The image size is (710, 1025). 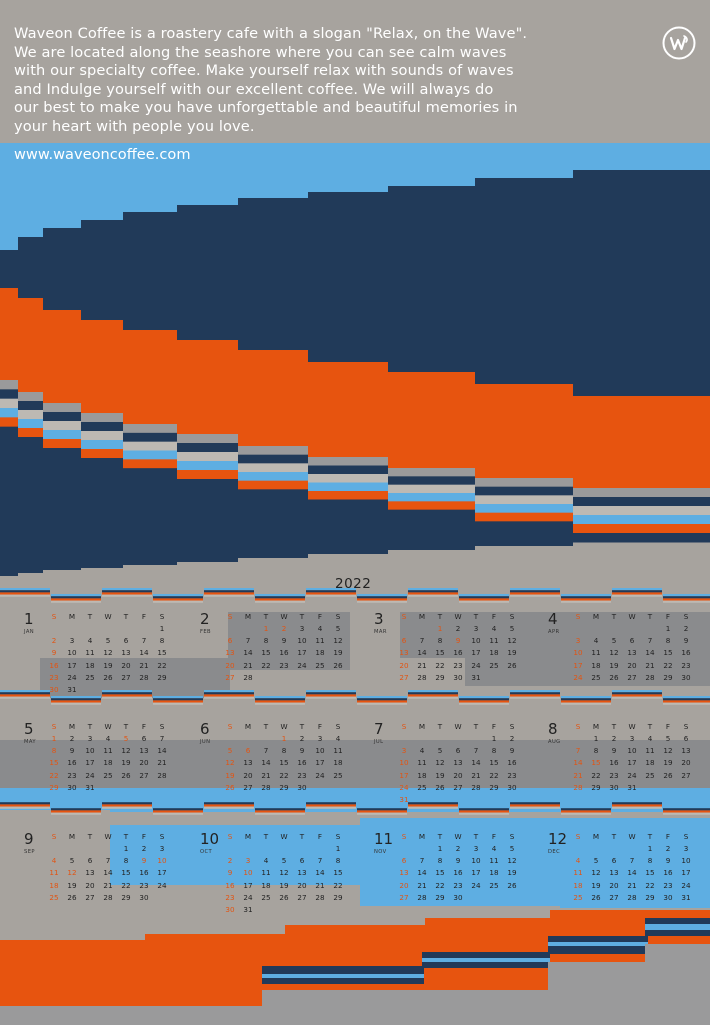 What do you see at coordinates (102, 154) in the screenshot?
I see `website-link: www.waveoncoffee.com` at bounding box center [102, 154].